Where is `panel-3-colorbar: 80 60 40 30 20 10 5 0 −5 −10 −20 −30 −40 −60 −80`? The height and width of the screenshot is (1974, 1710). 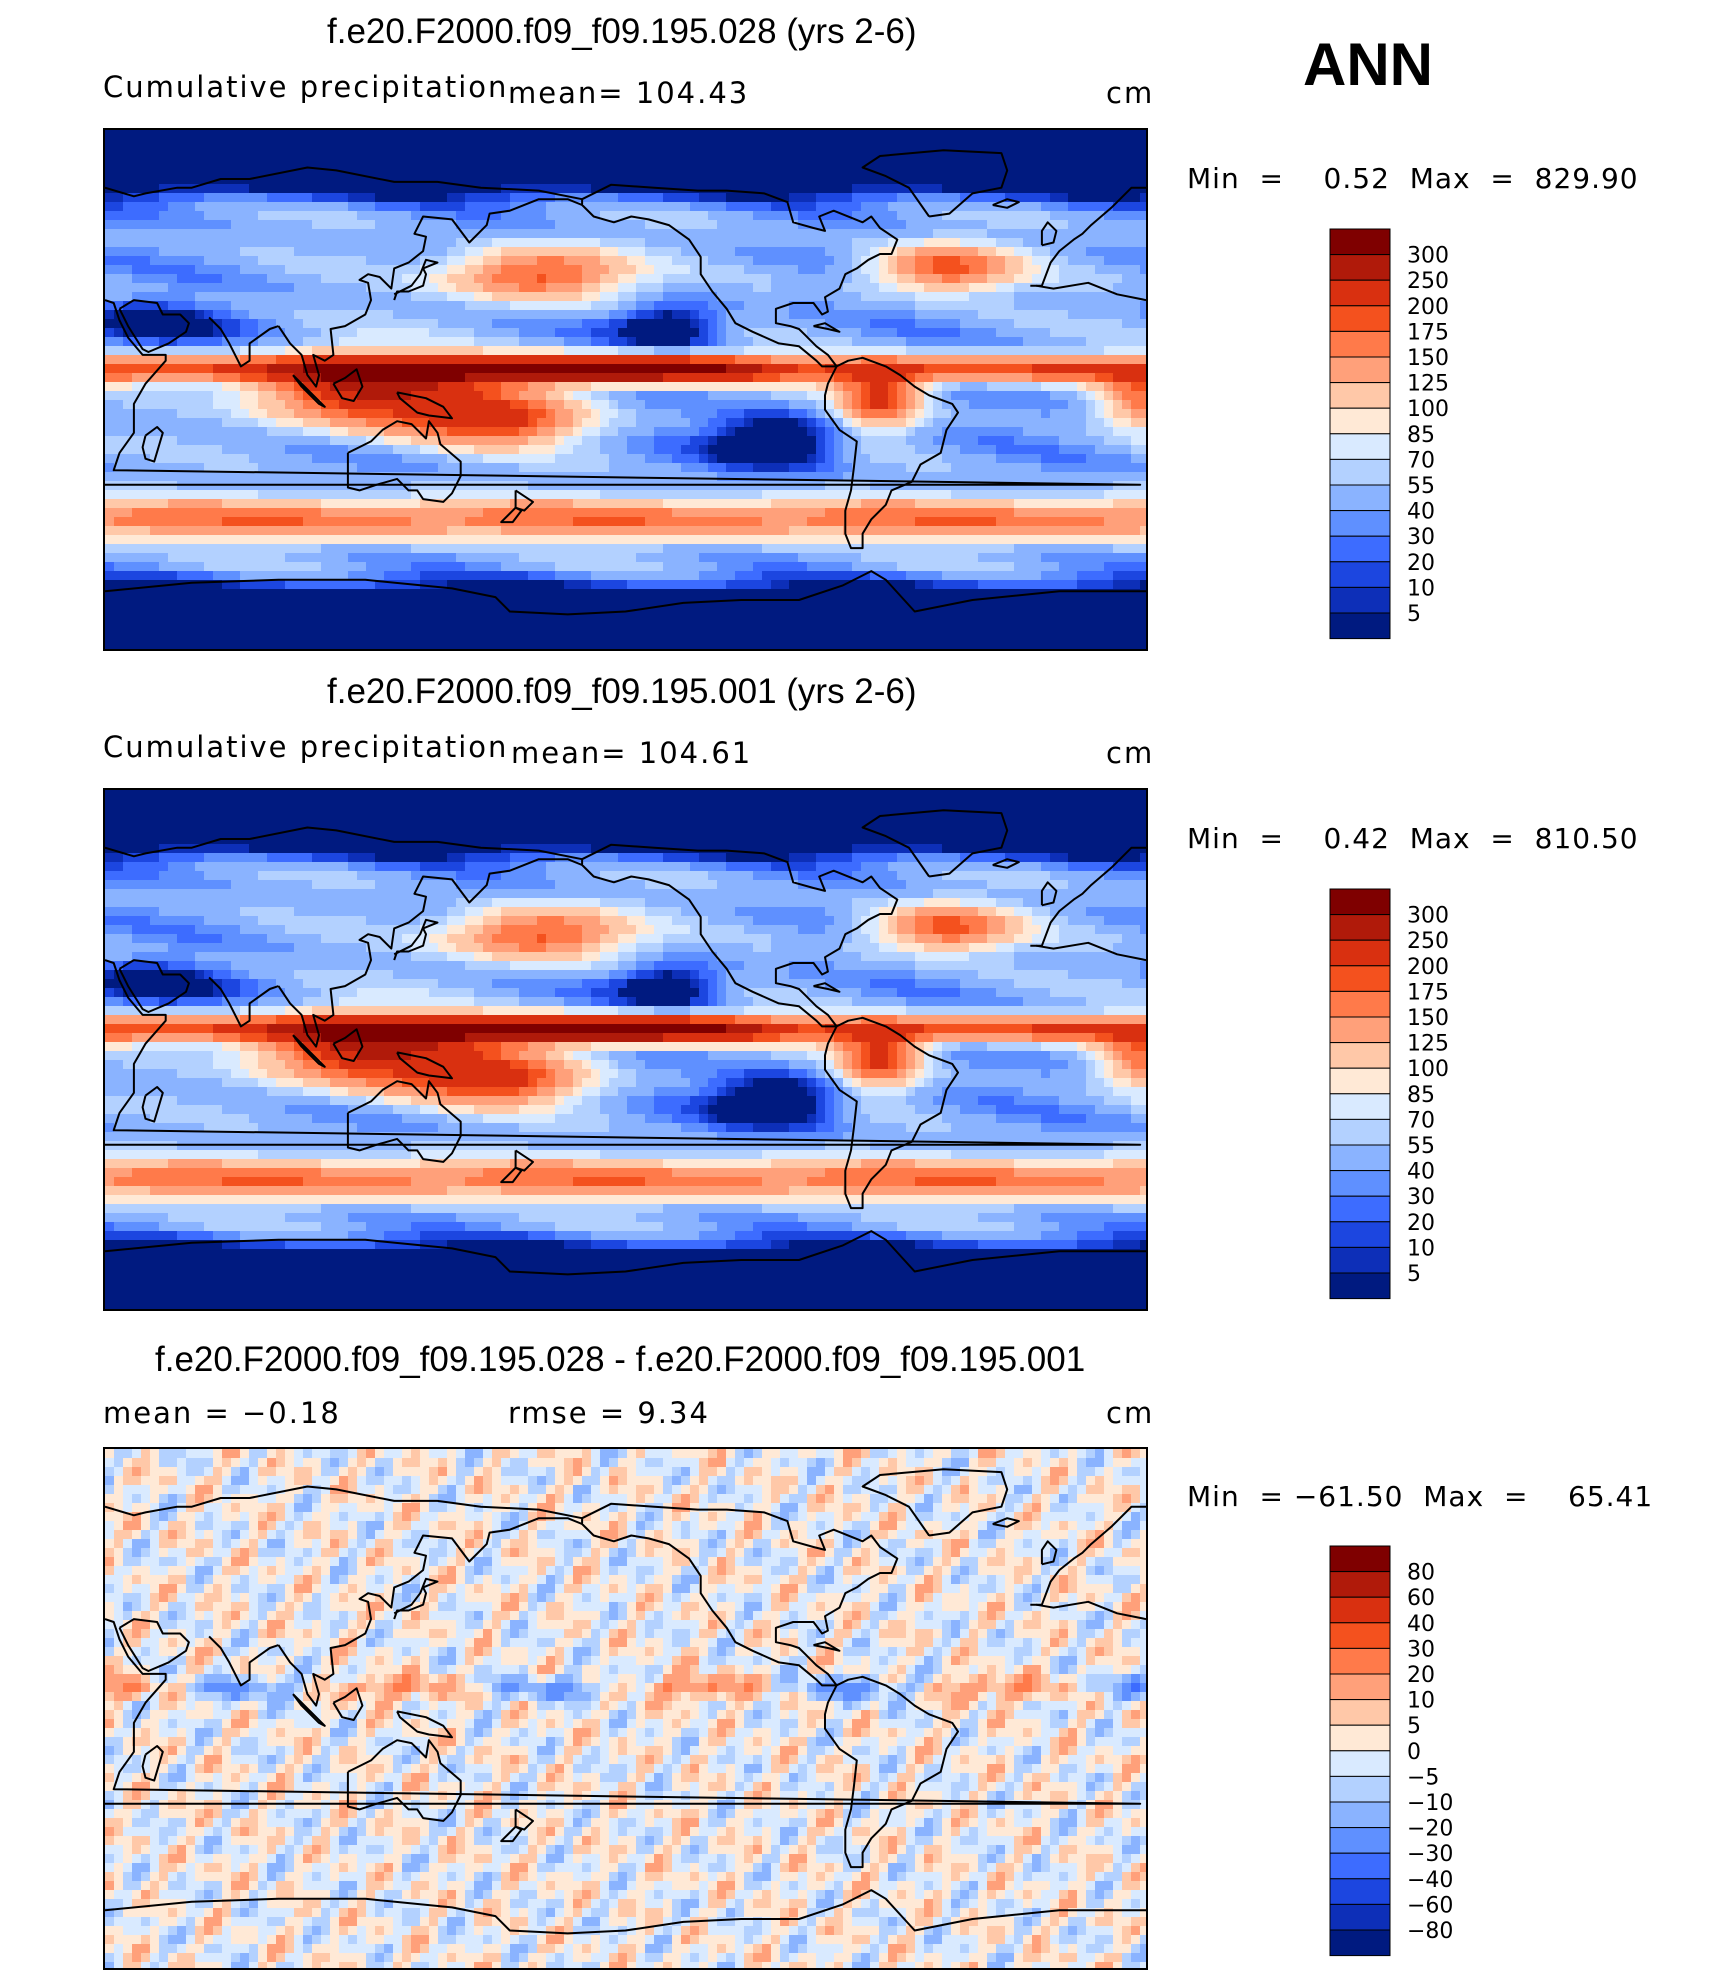
panel-3-colorbar: 80 60 40 30 20 10 5 0 −5 −10 −20 −30 −40 −60 −80 is located at coordinates (1391, 1751).